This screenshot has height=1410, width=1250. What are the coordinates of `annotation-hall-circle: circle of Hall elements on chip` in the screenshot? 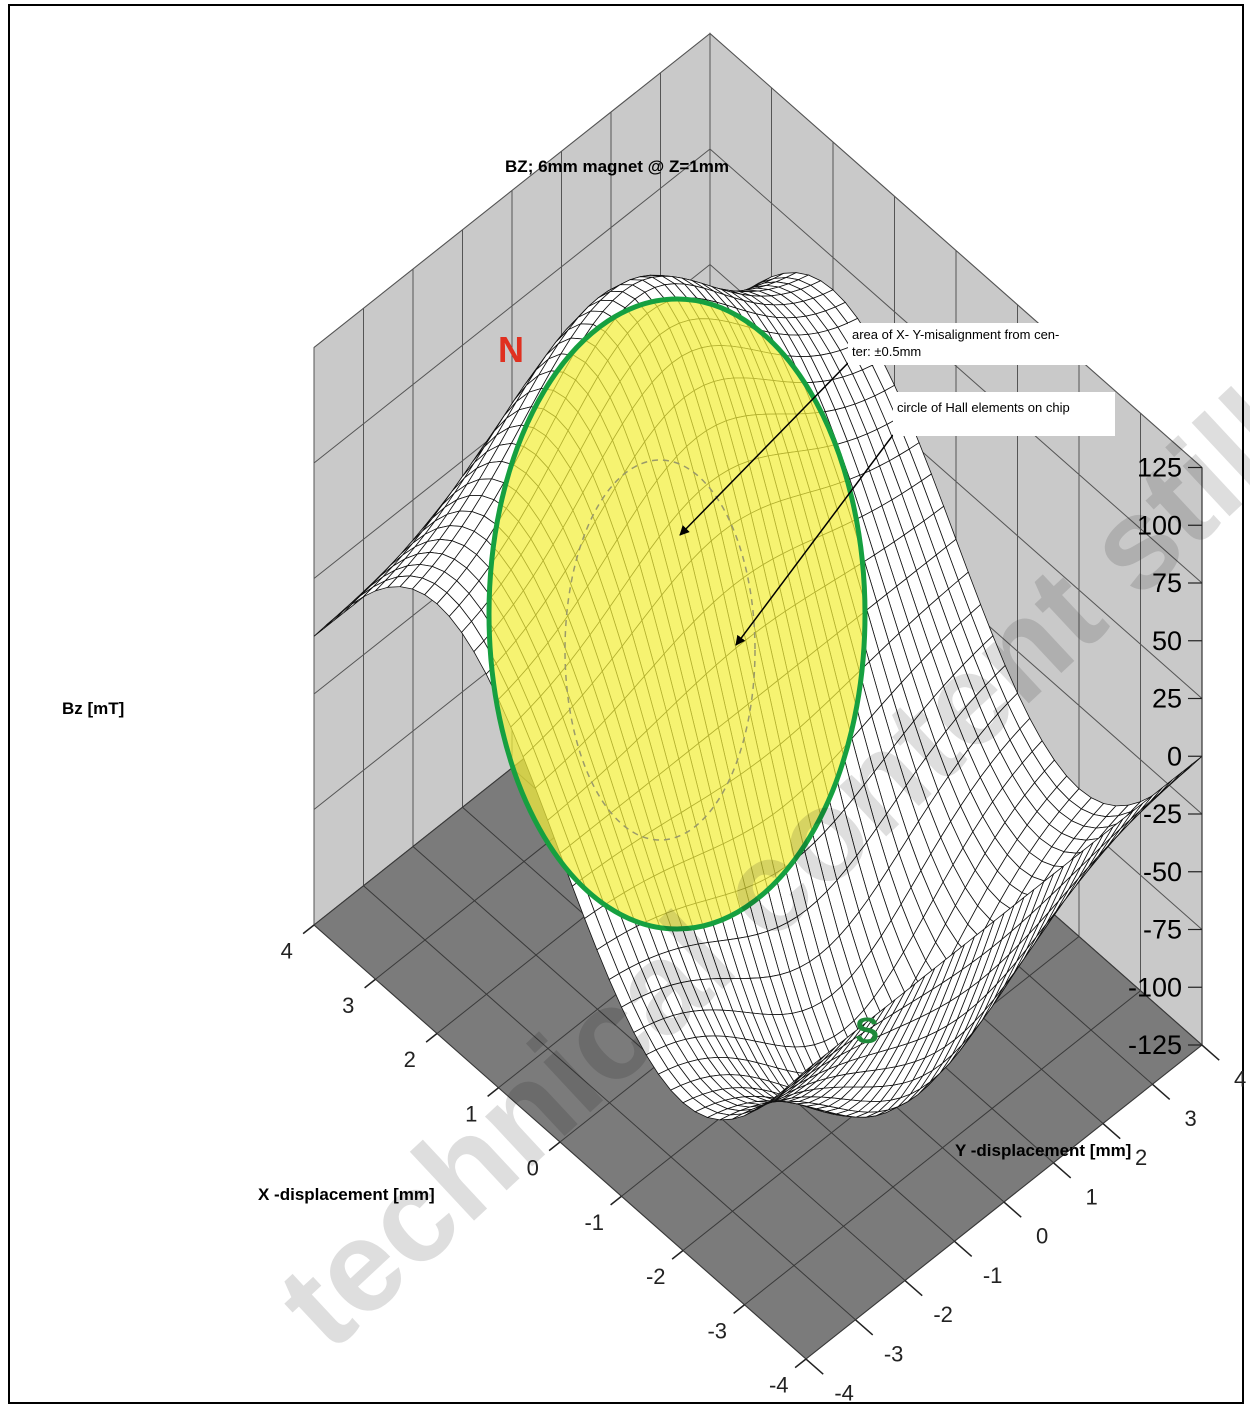 It's located at (1004, 414).